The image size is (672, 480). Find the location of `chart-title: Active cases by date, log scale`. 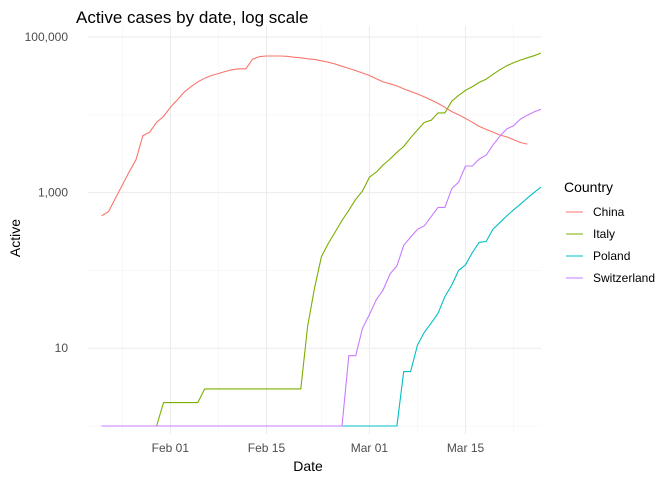

chart-title: Active cases by date, log scale is located at coordinates (192, 17).